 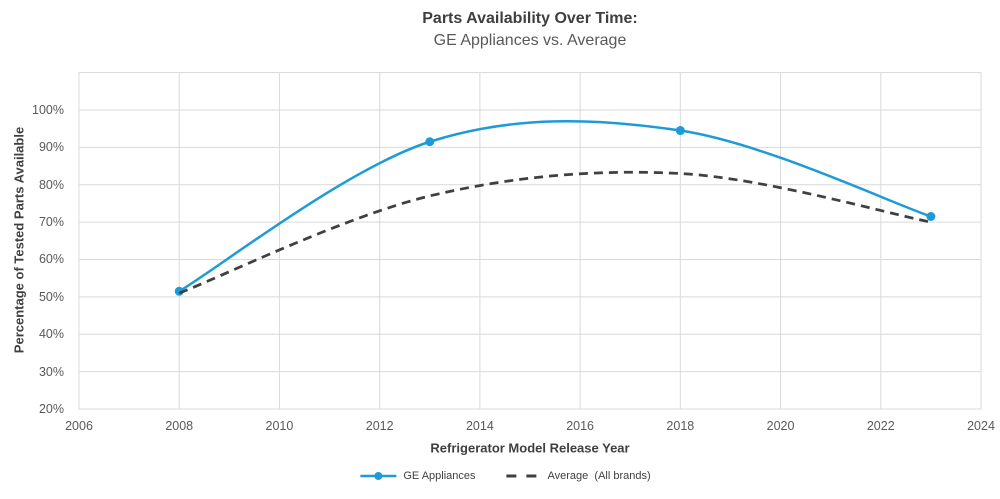 What do you see at coordinates (51, 184) in the screenshot?
I see `y-tick-label: 80%` at bounding box center [51, 184].